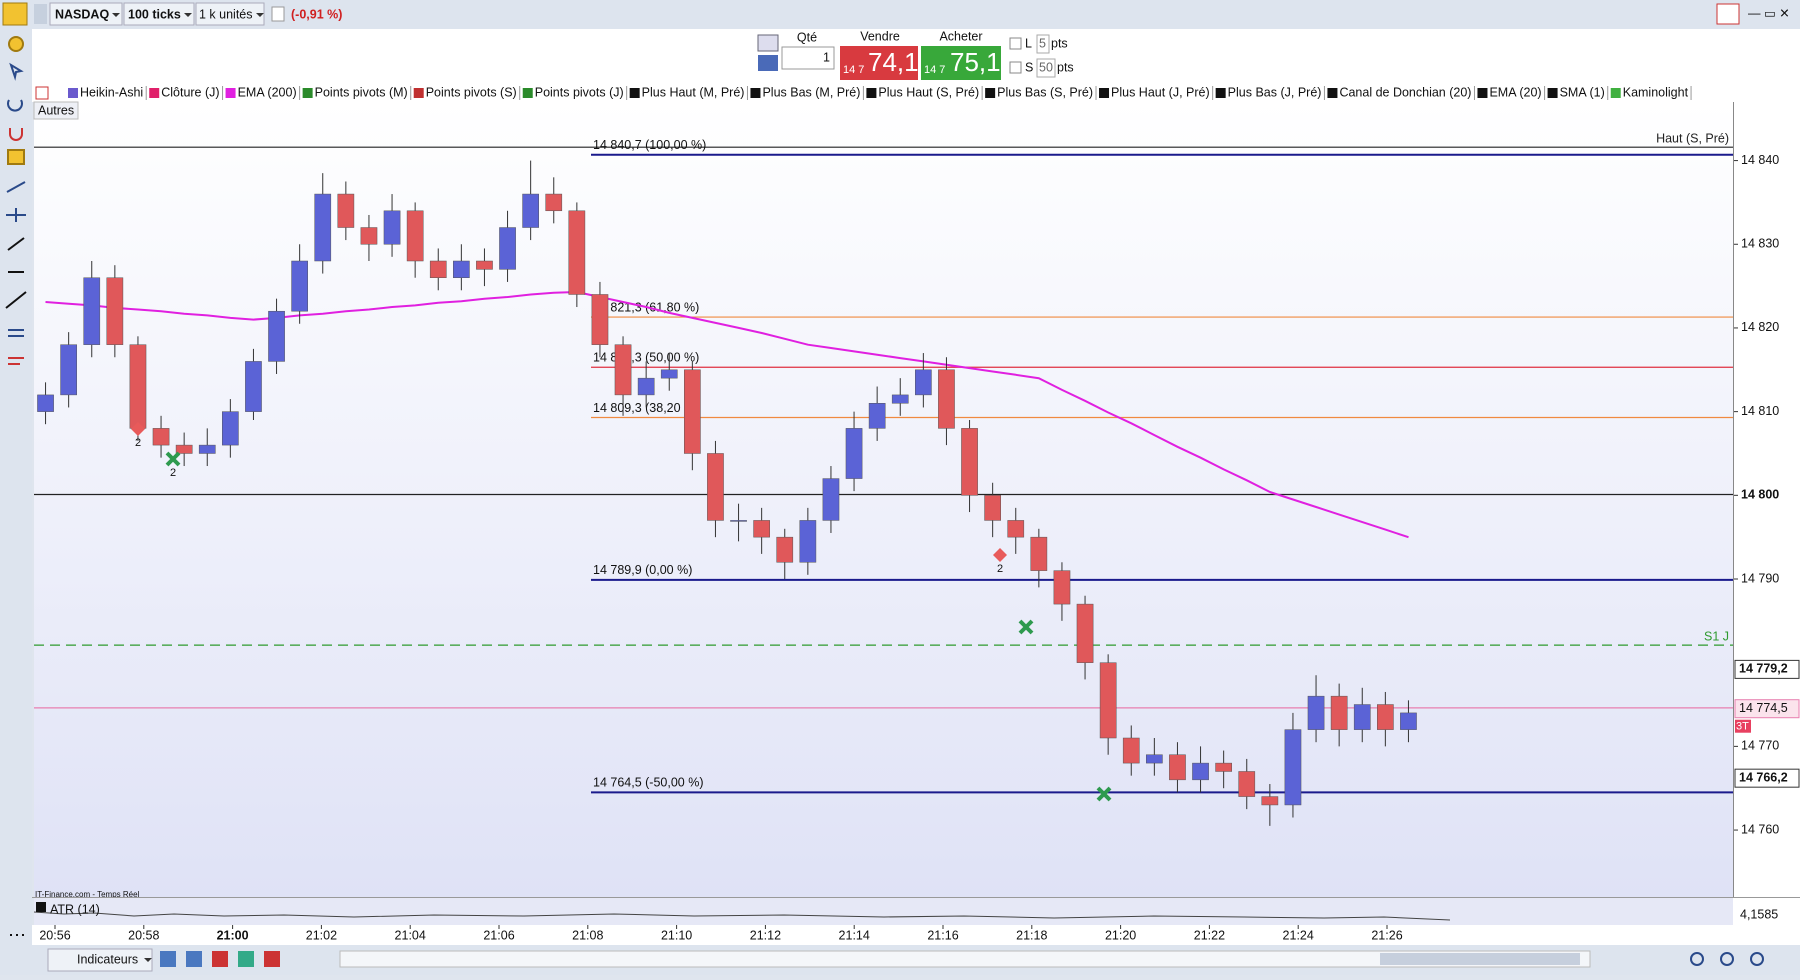 The height and width of the screenshot is (980, 1800). Describe the element at coordinates (1386, 935) in the screenshot. I see `x-tick-label: 21:26` at that location.